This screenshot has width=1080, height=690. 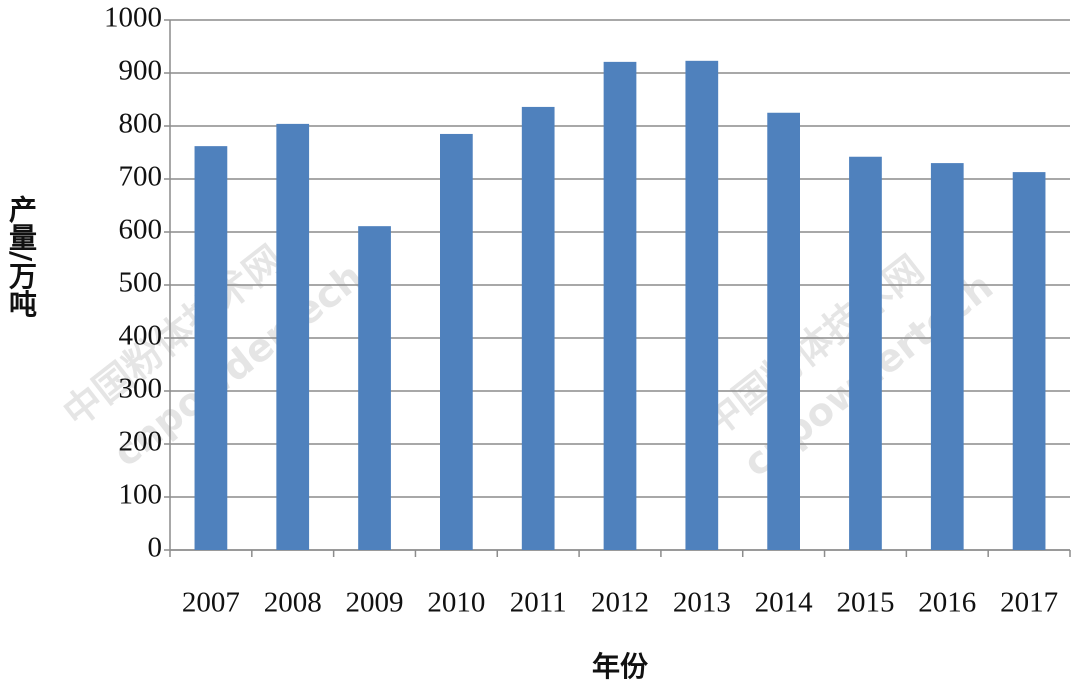 I want to click on y-tick-label: 200, so click(x=141, y=442).